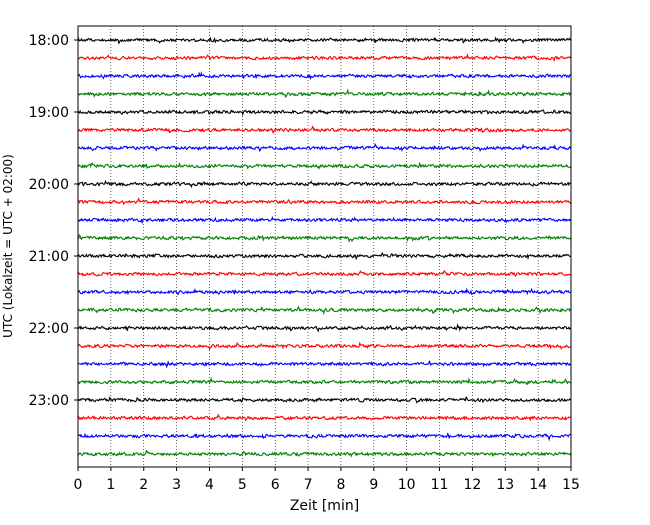 The image size is (650, 525). Describe the element at coordinates (53, 221) in the screenshot. I see `y-axis-ticks: 18:00 19:00 20:00 21:00 22:00 23:00` at that location.